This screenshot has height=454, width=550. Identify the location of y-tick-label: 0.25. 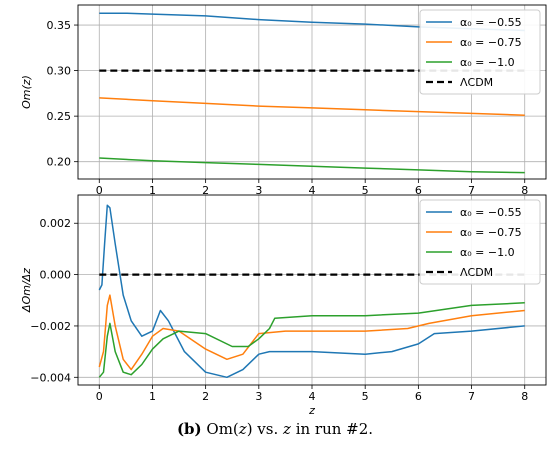
(59, 116).